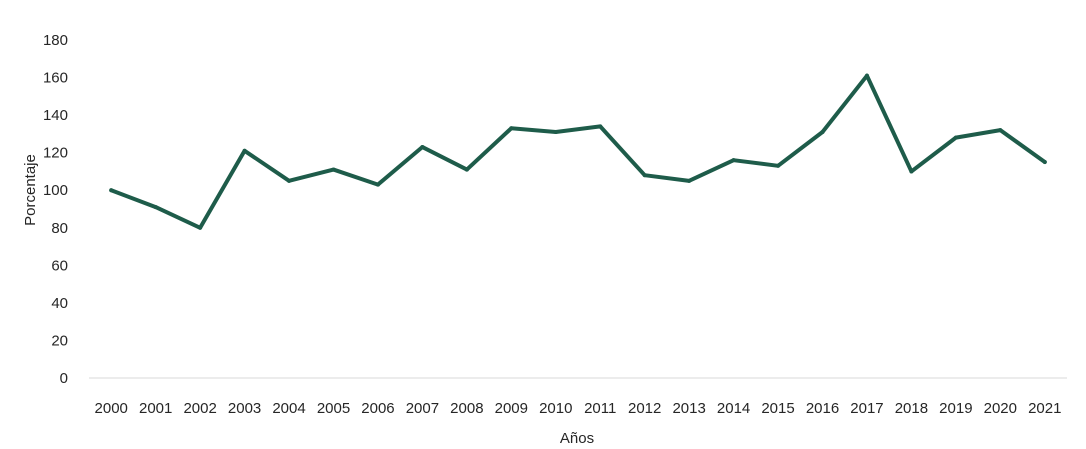 The height and width of the screenshot is (449, 1086). I want to click on x-tick-label: 2007, so click(422, 408).